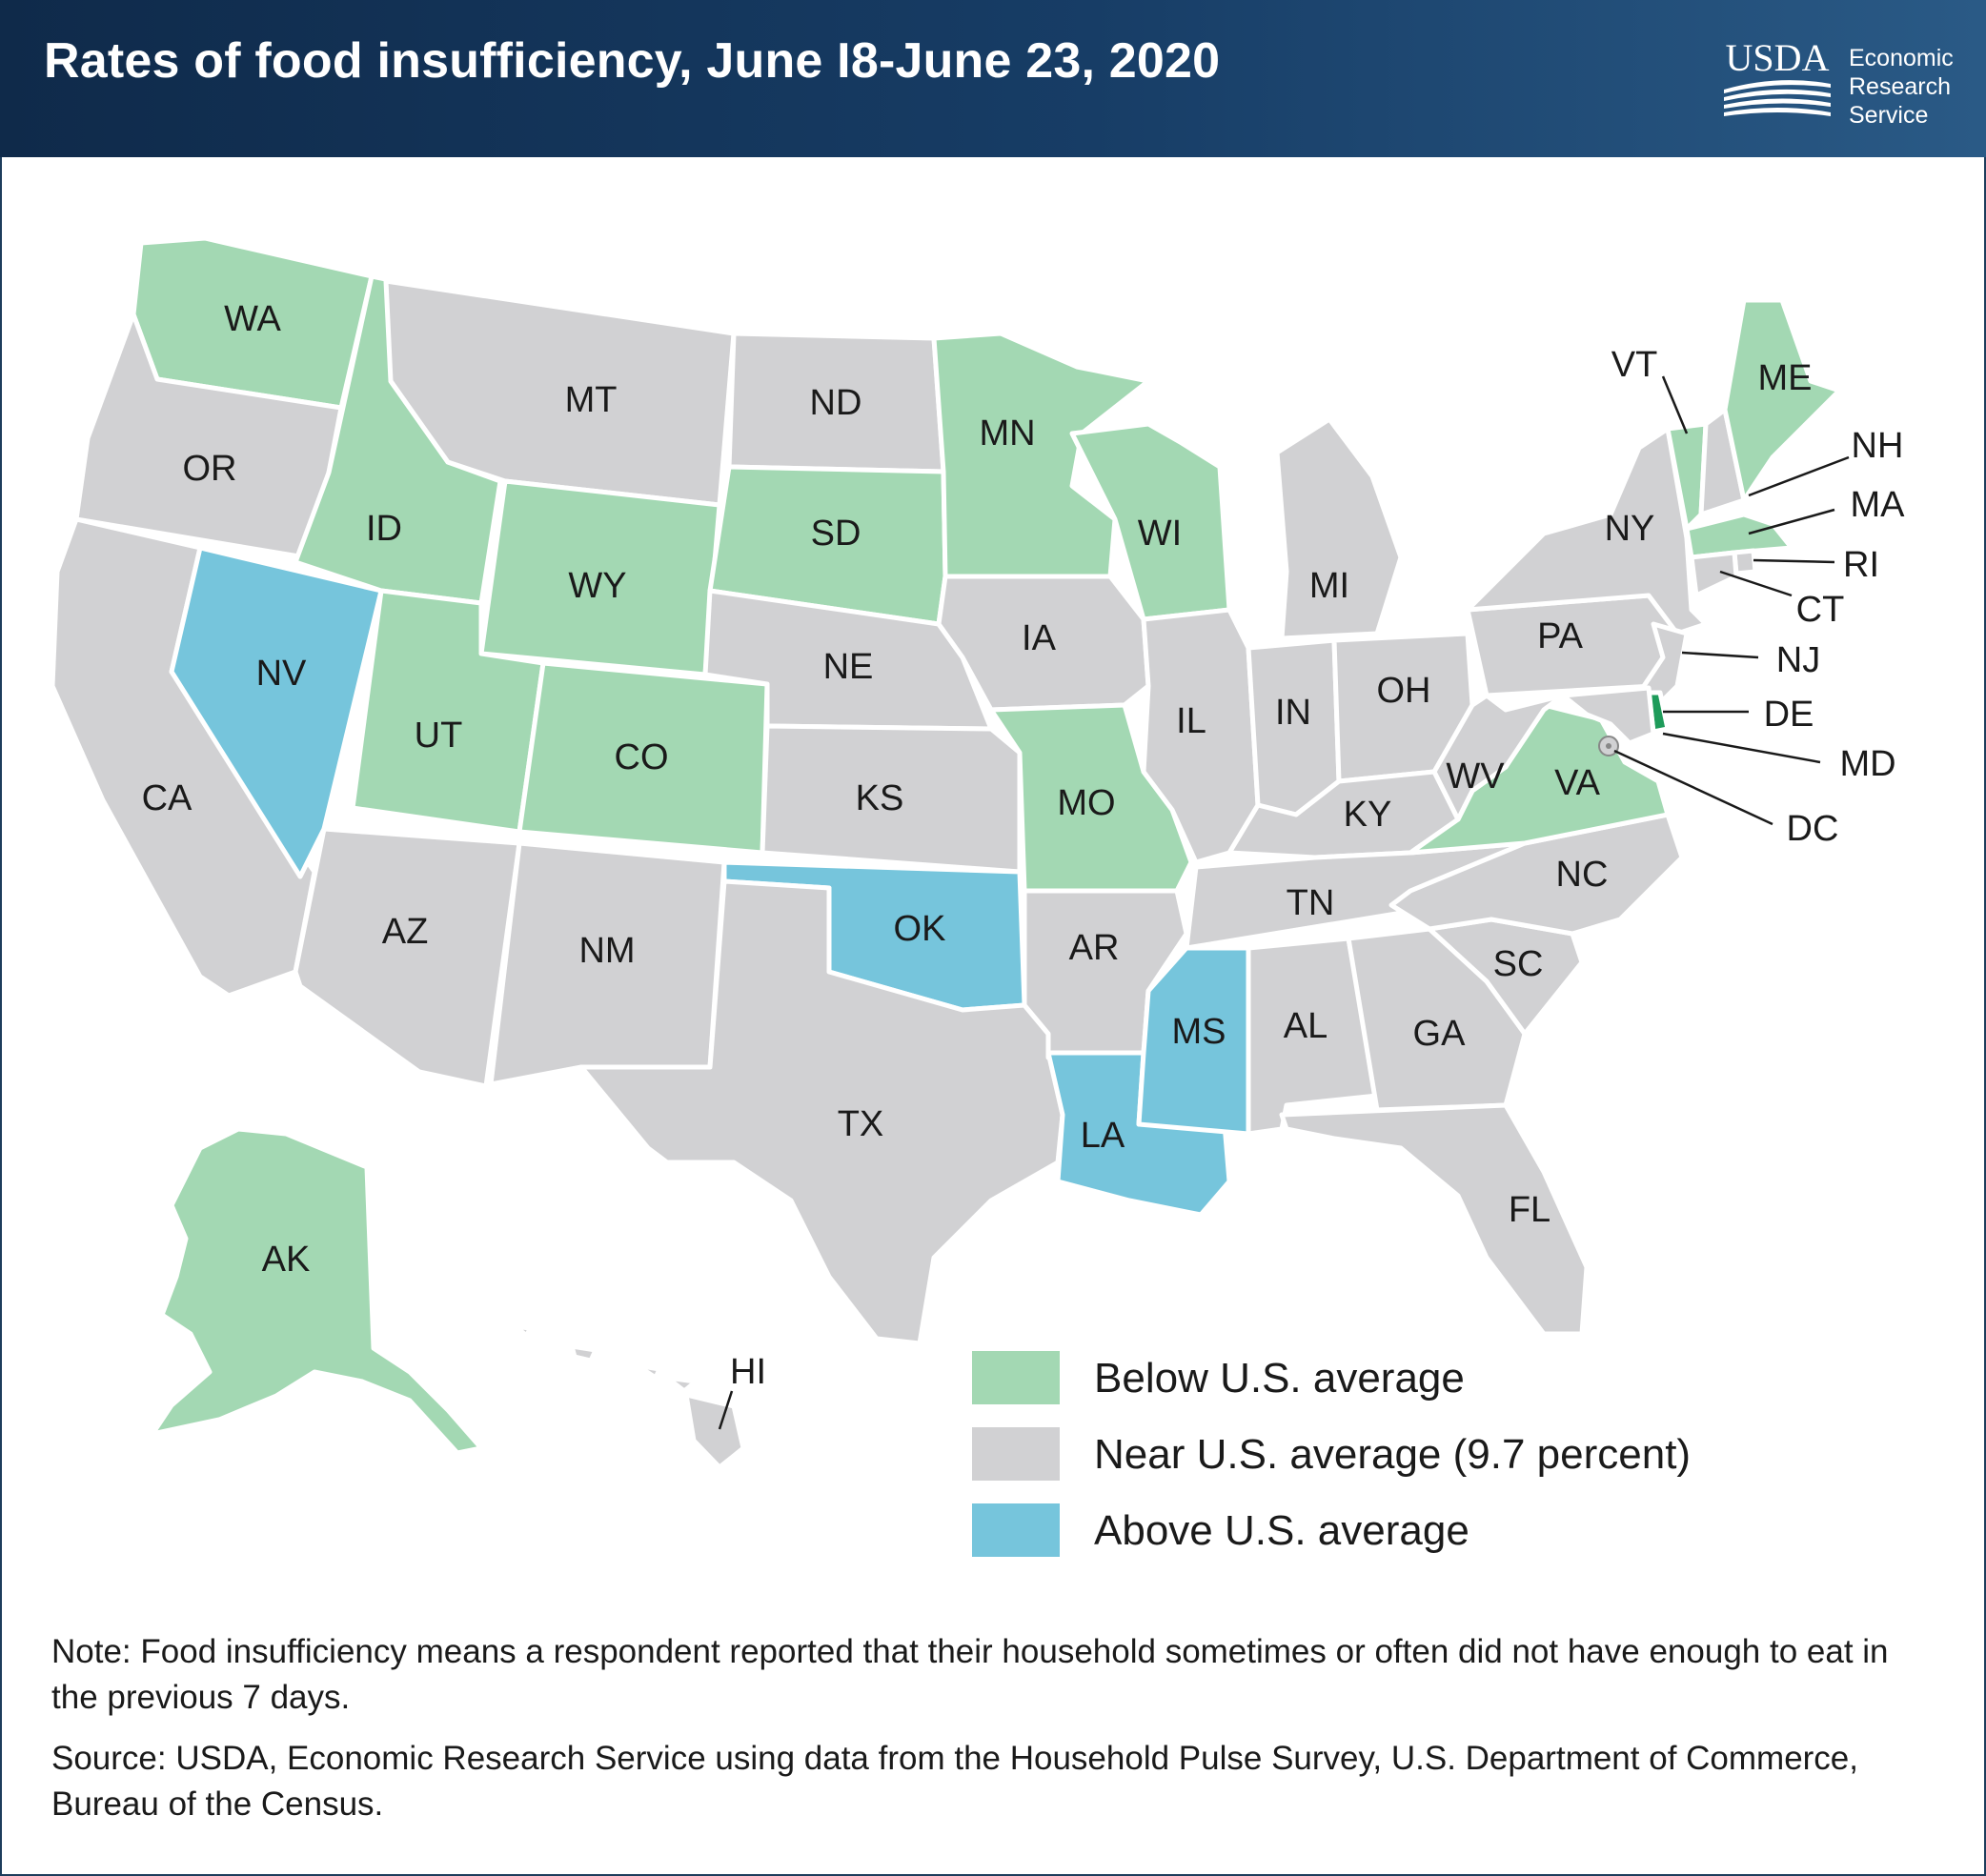  What do you see at coordinates (1086, 803) in the screenshot?
I see `label-MO: MO` at bounding box center [1086, 803].